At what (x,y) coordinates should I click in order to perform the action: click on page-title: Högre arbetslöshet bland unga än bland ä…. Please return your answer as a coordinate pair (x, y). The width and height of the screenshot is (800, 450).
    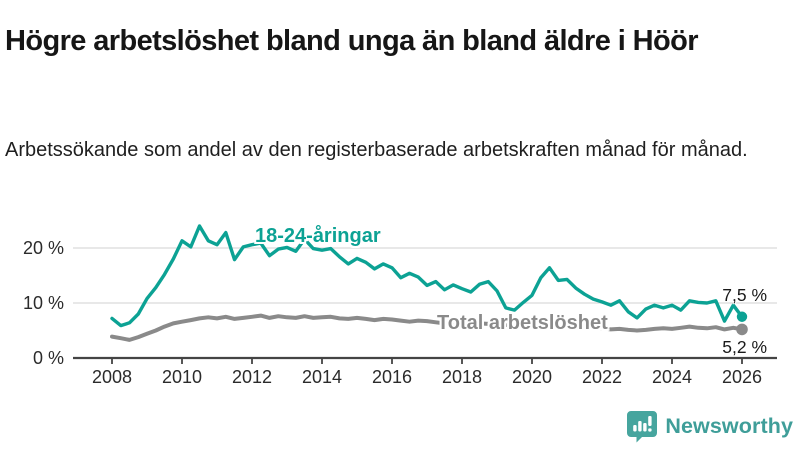
    Looking at the image, I should click on (351, 41).